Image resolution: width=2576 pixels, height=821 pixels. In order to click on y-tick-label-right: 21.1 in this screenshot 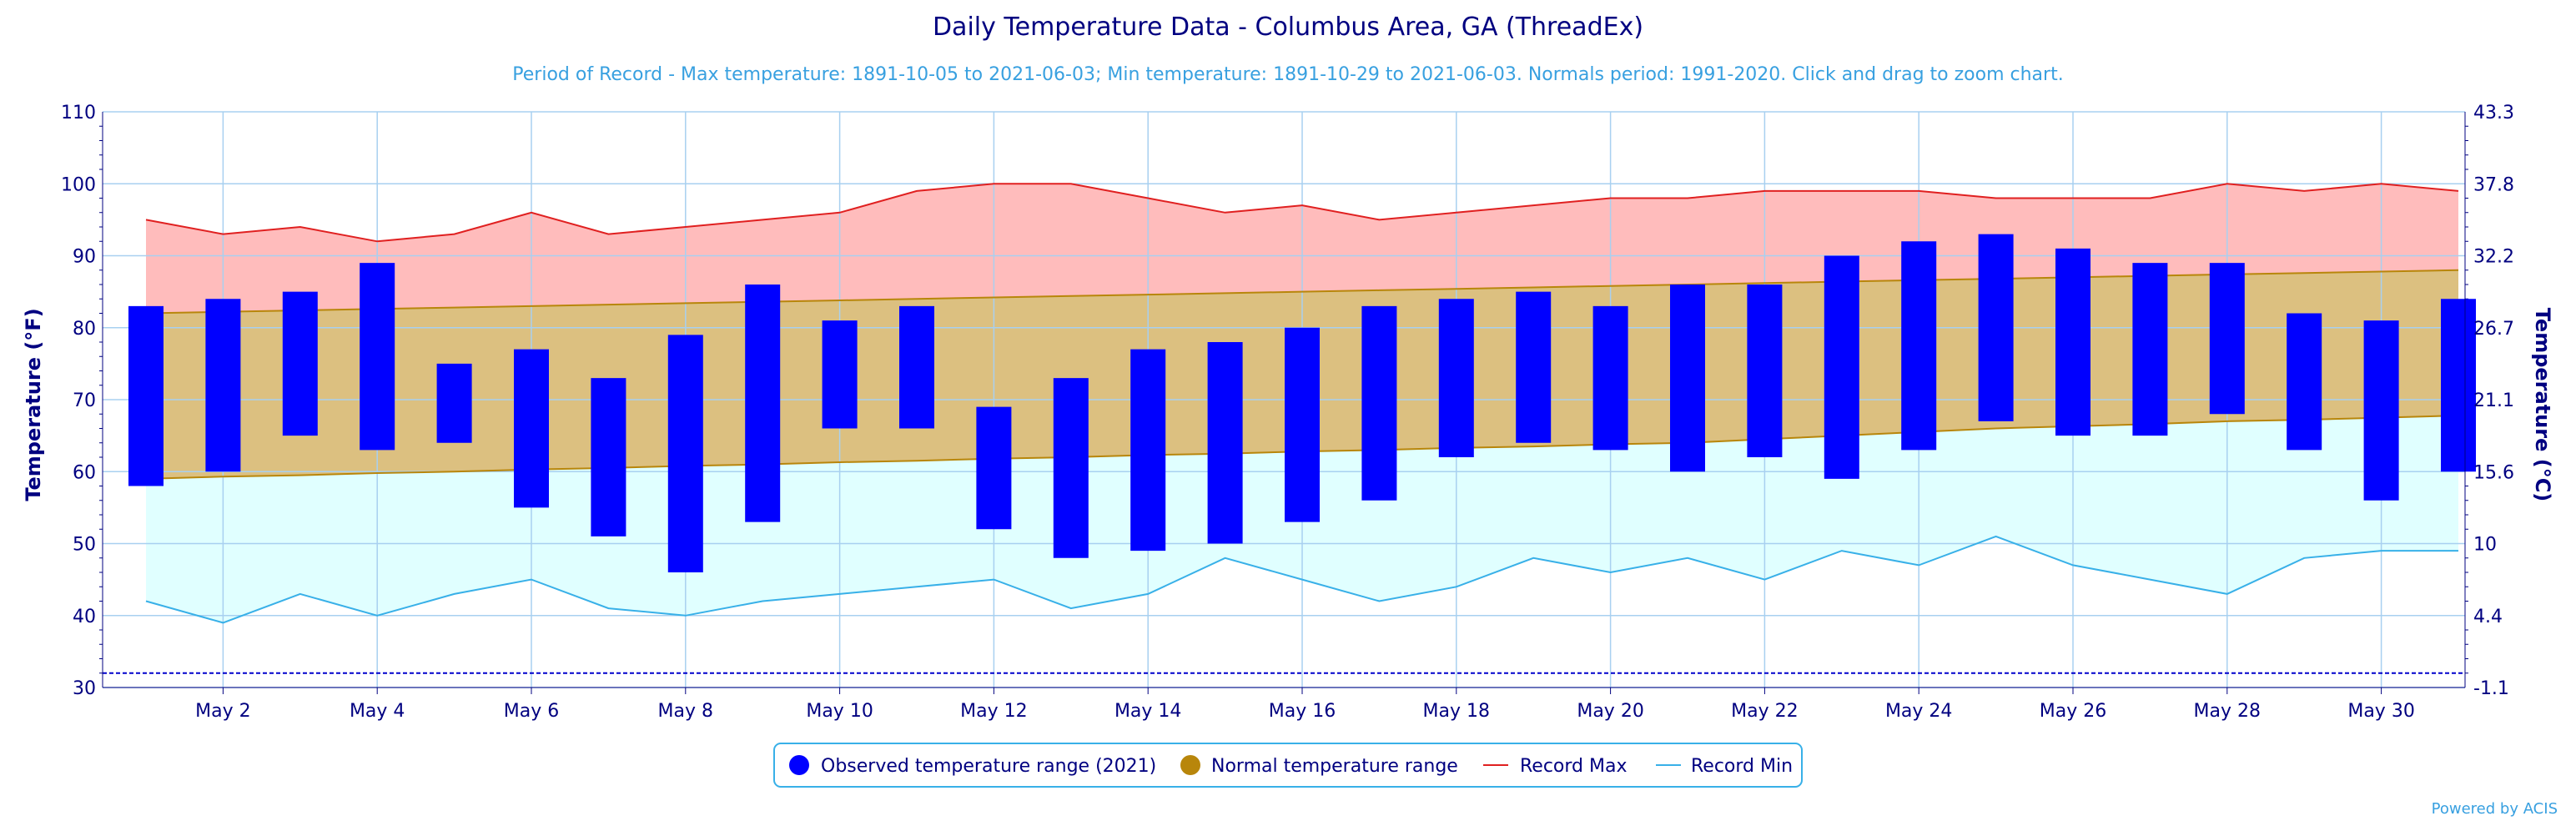, I will do `click(2493, 401)`.